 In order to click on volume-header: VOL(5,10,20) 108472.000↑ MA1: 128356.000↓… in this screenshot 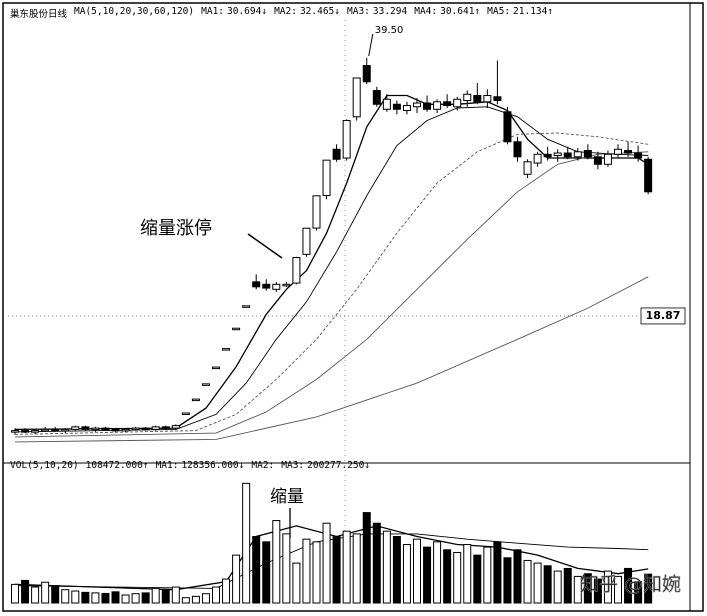, I will do `click(190, 465)`.